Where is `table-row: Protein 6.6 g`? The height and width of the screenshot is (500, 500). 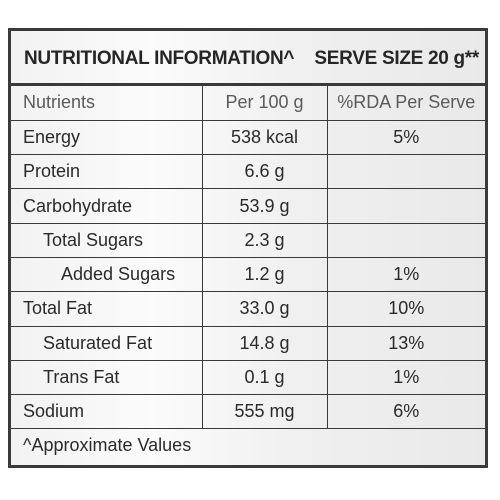
table-row: Protein 6.6 g is located at coordinates (248, 172).